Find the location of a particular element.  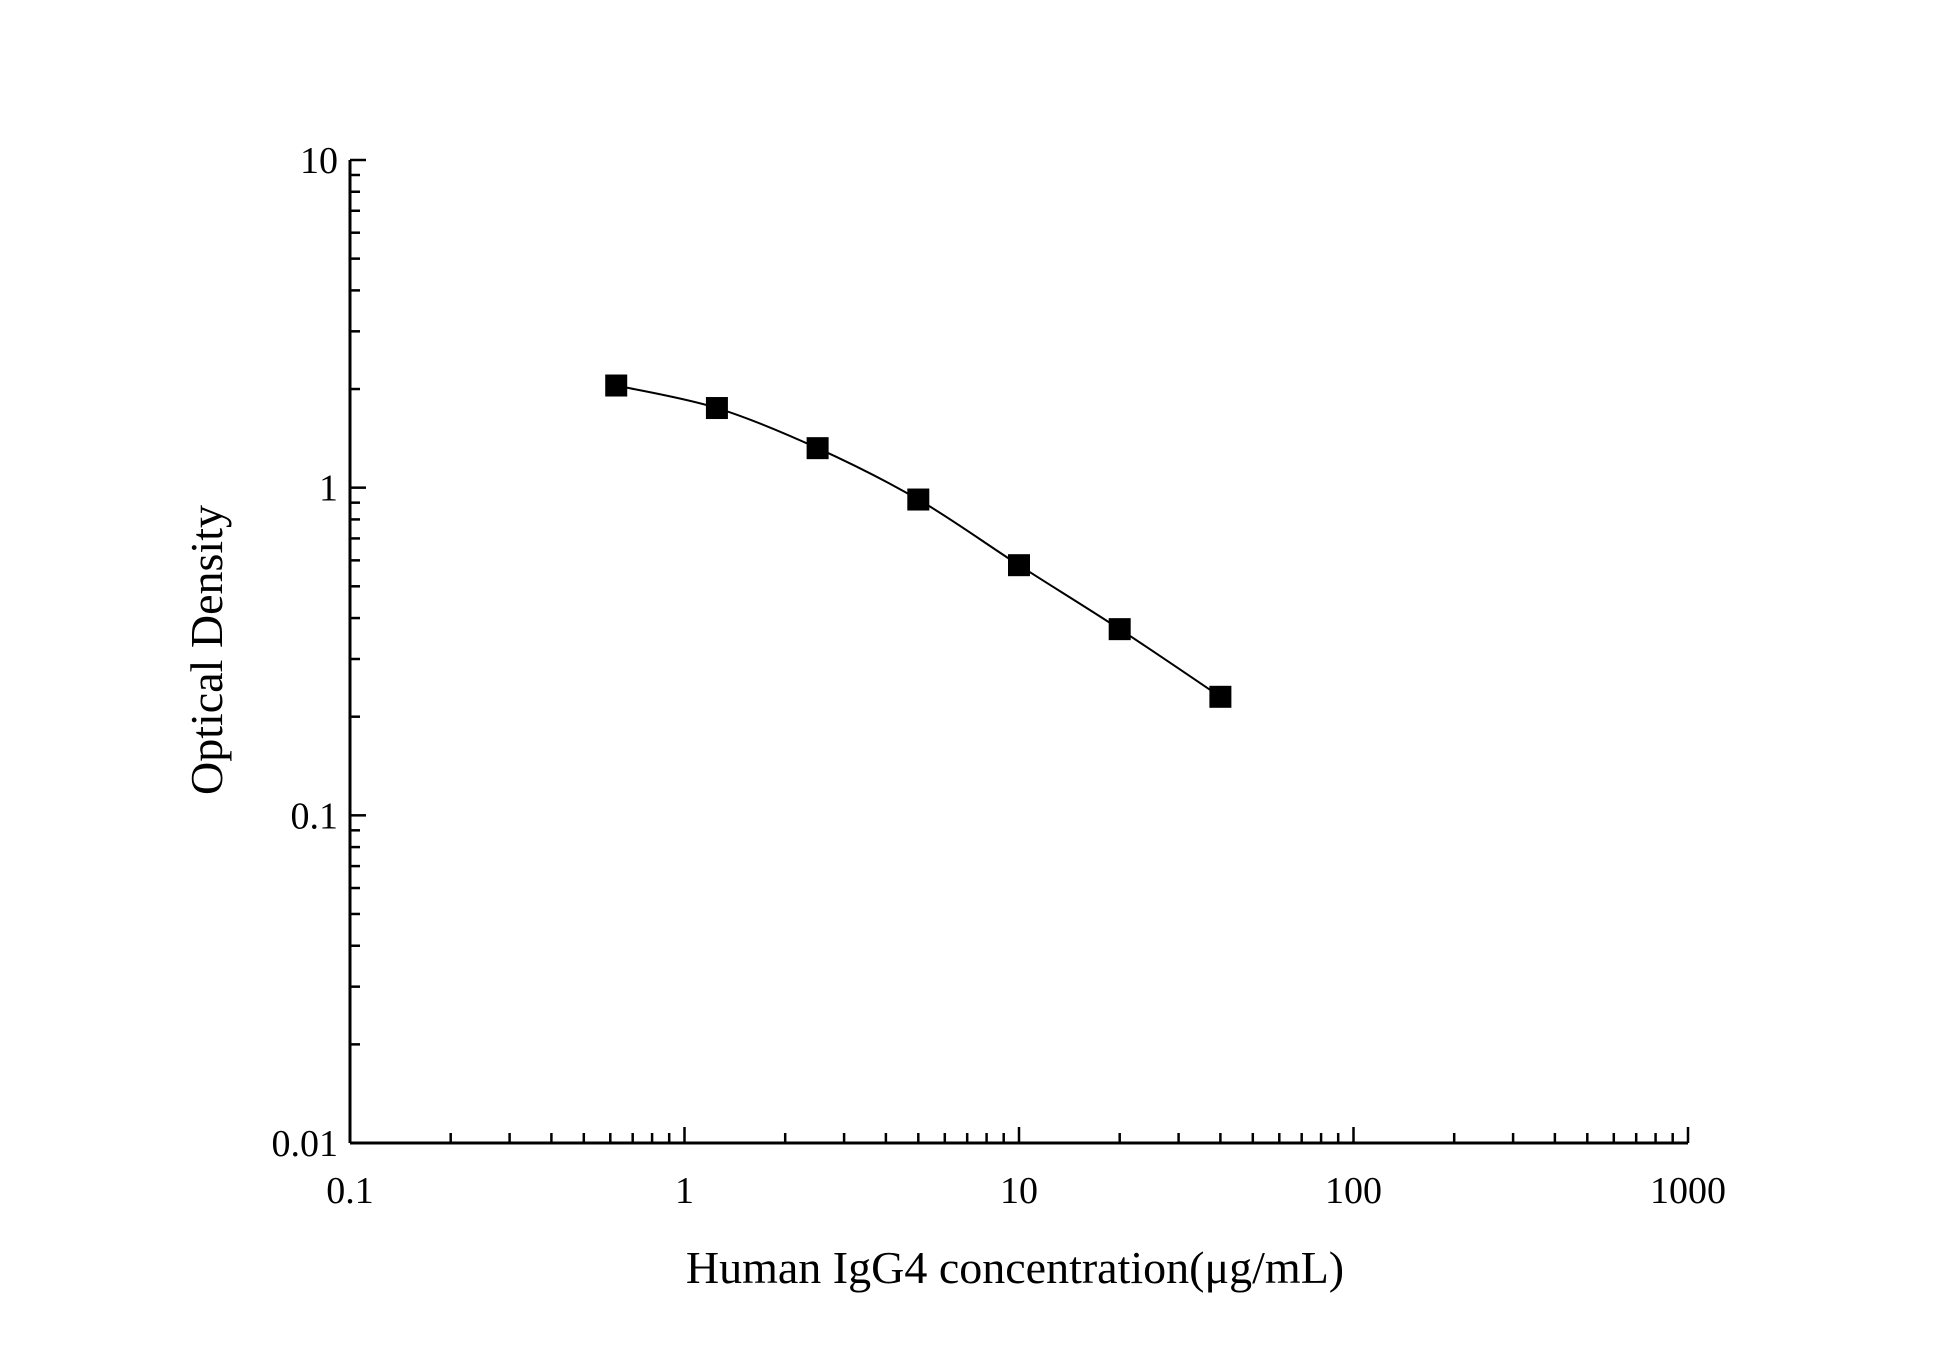

series-line is located at coordinates (918, 541).